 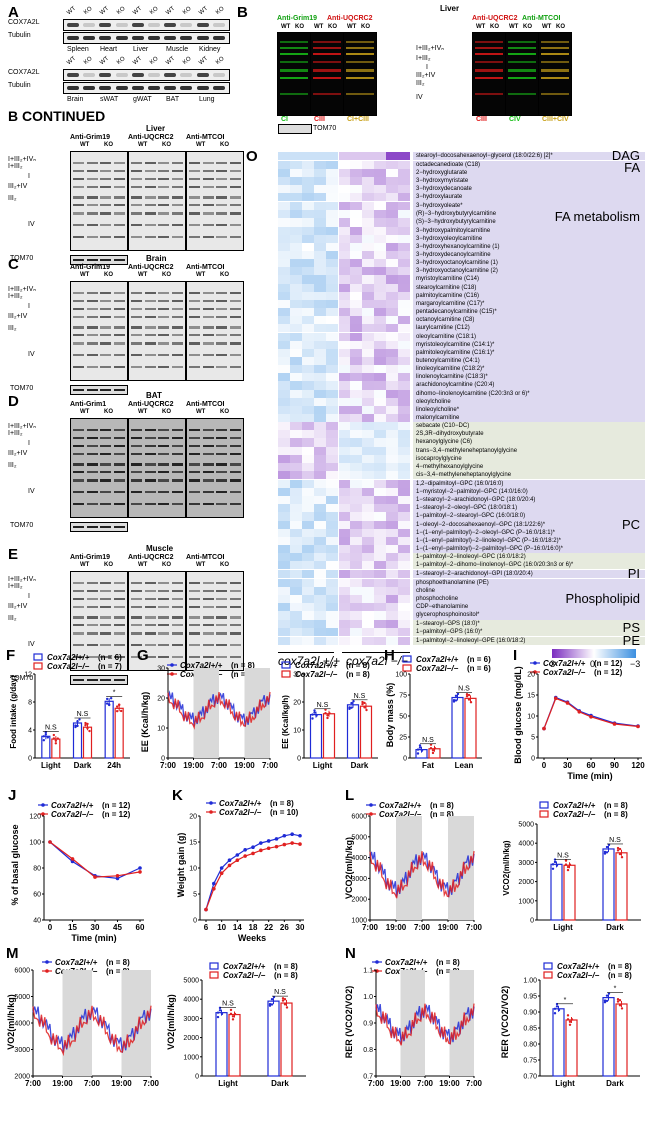 I want to click on l-x-tick-label: 19:00, so click(x=448, y=927).